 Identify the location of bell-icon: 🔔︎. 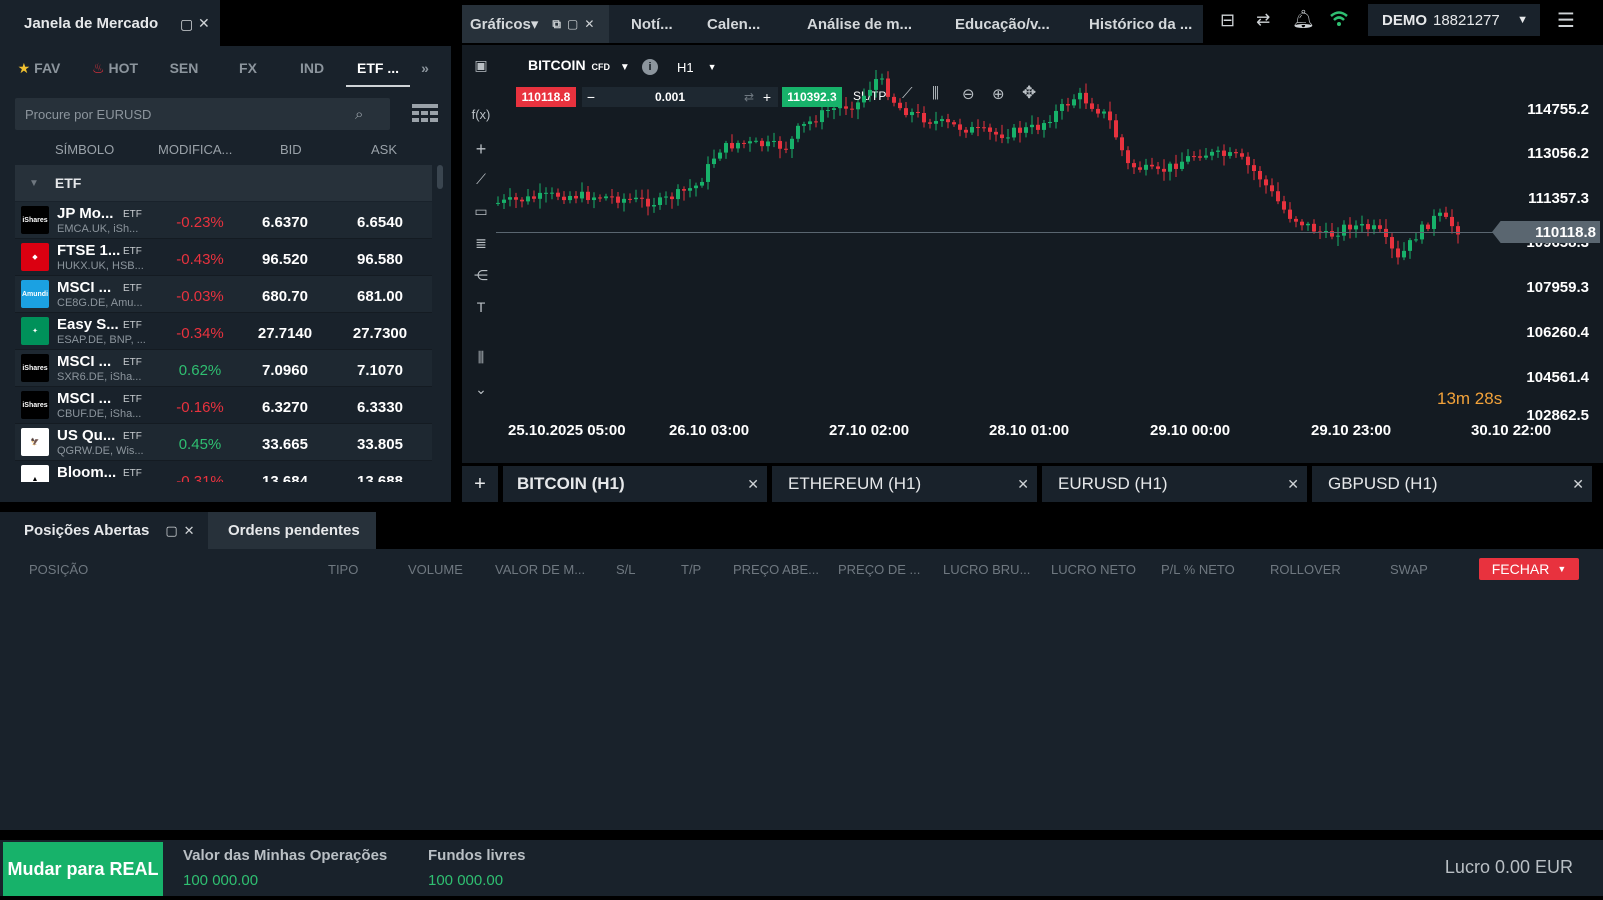
(1303, 19).